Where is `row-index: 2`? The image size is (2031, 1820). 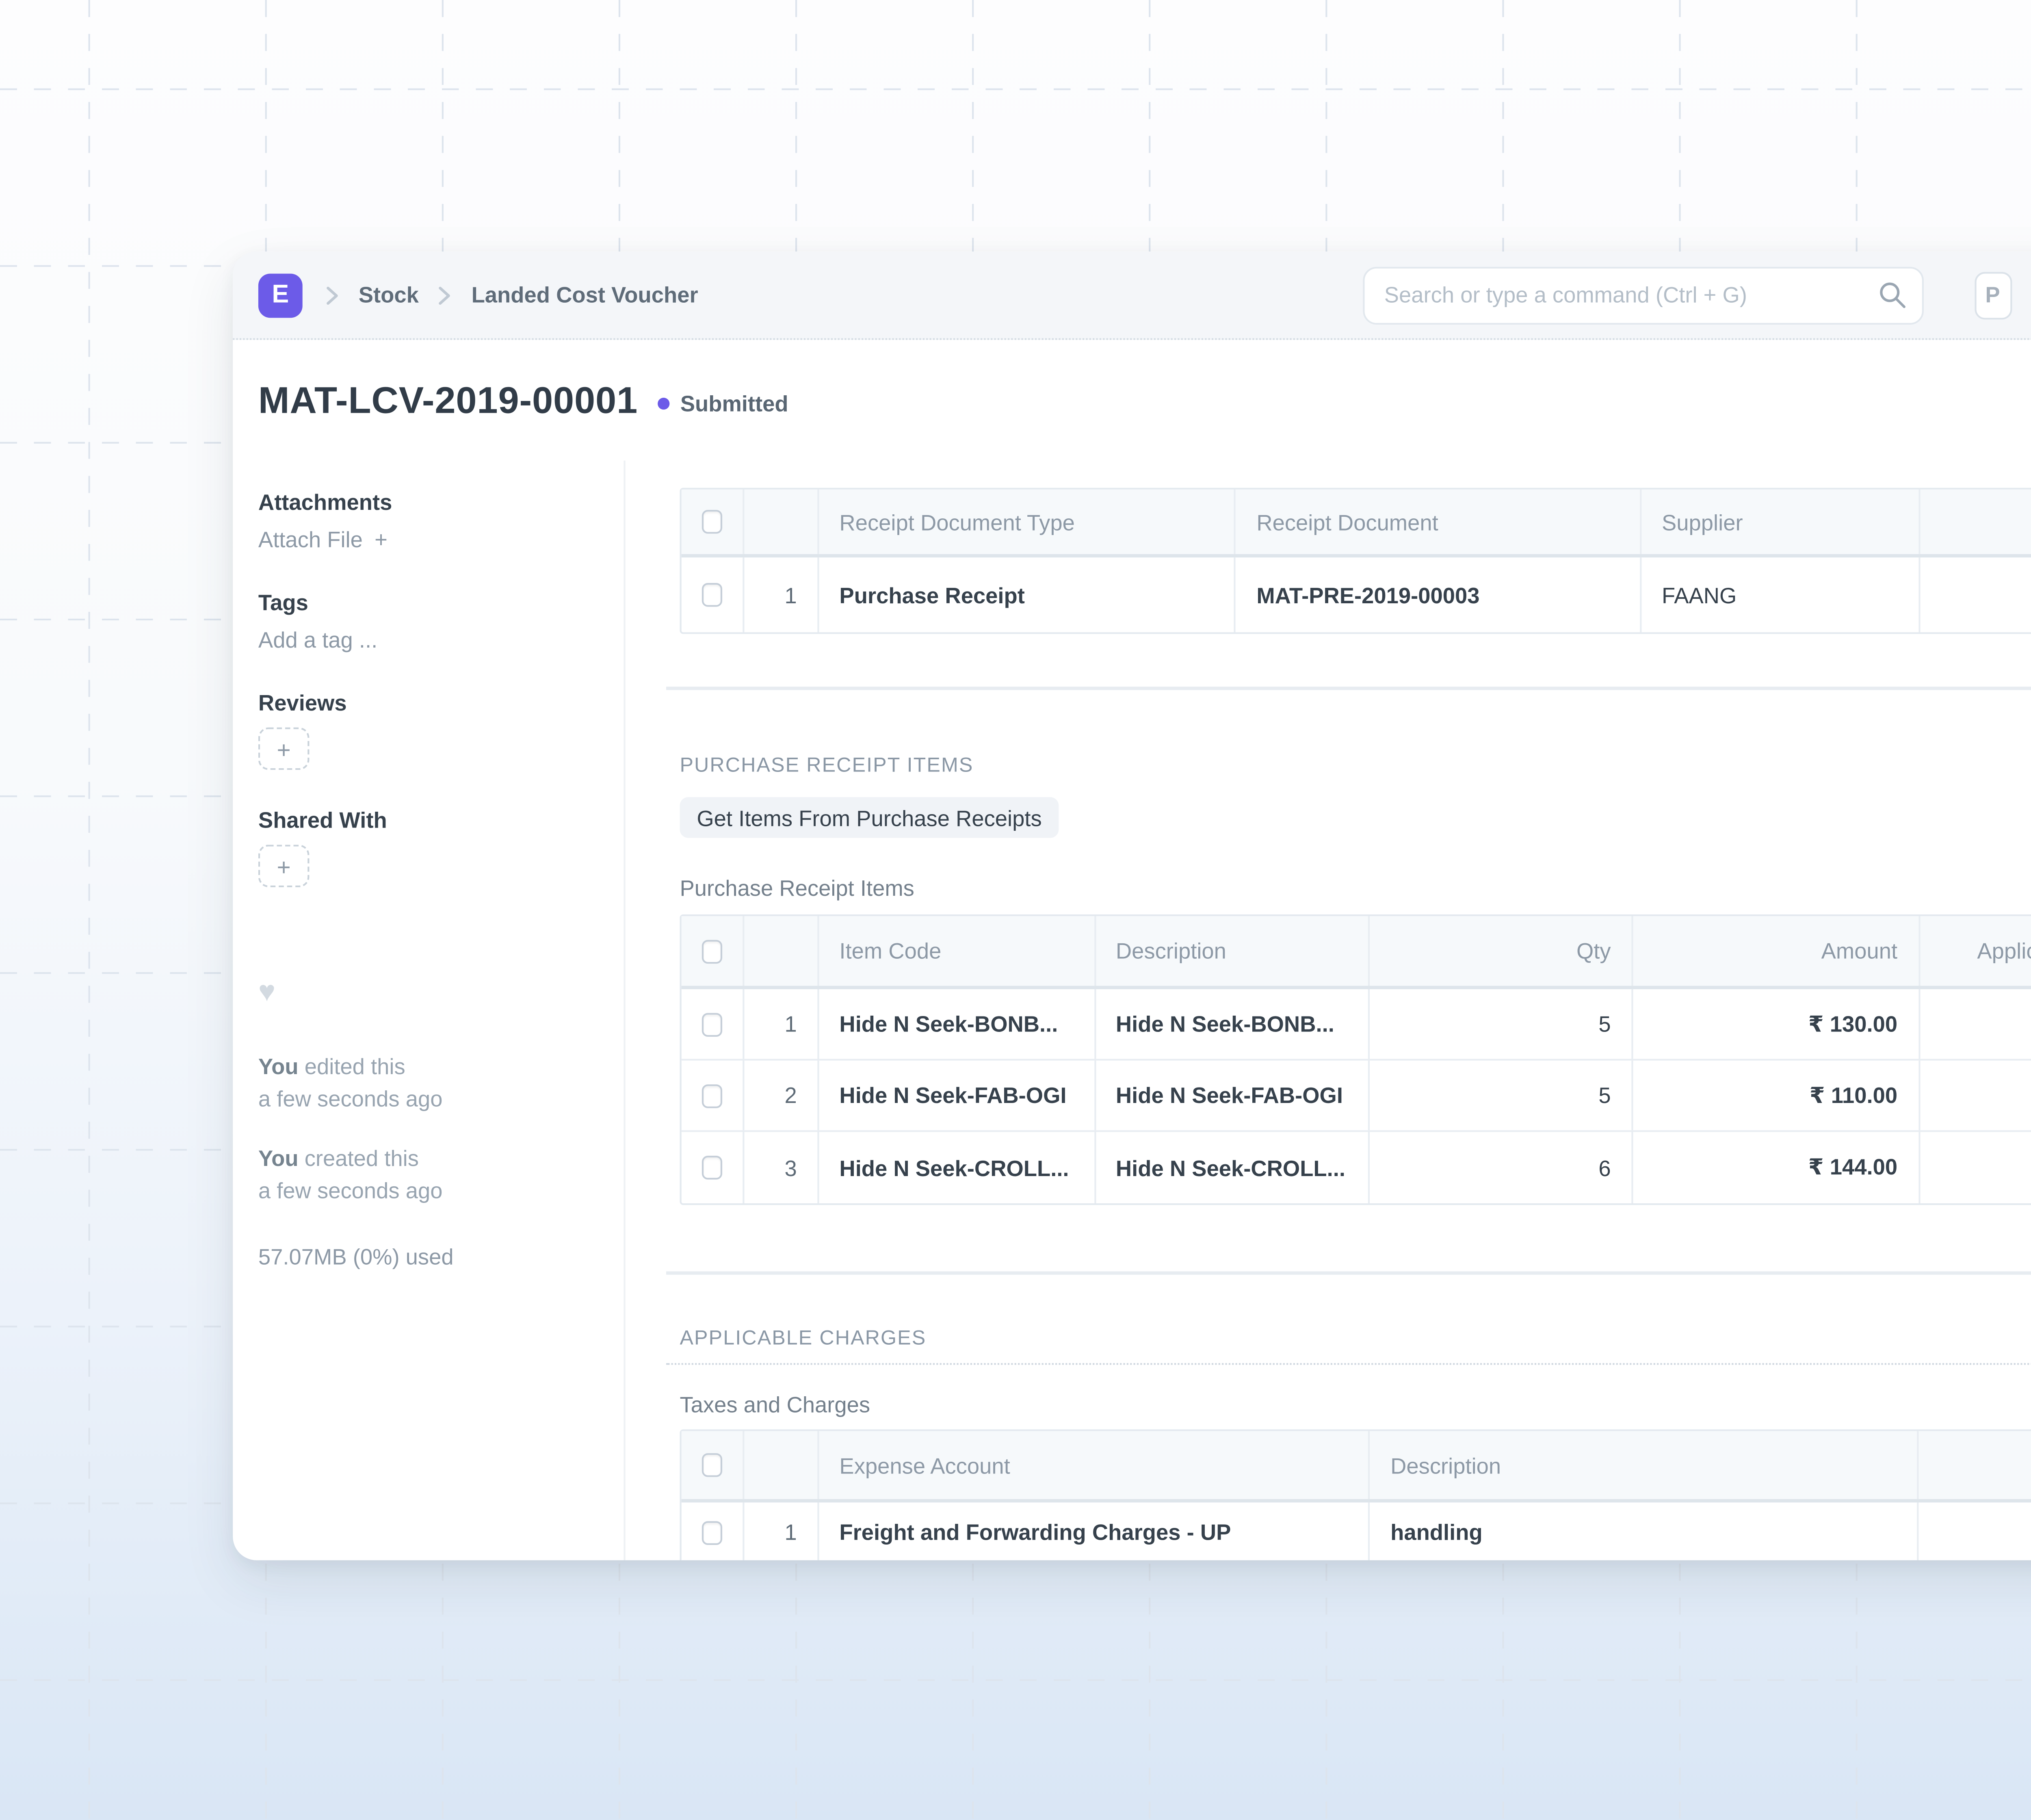
row-index: 2 is located at coordinates (781, 1095).